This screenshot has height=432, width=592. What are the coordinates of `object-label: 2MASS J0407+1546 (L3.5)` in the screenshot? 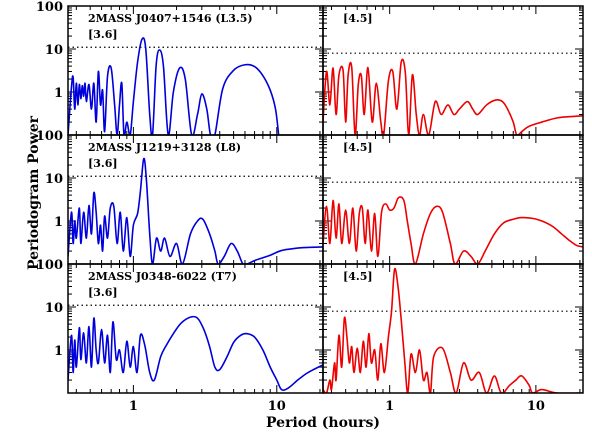 It's located at (170, 18).